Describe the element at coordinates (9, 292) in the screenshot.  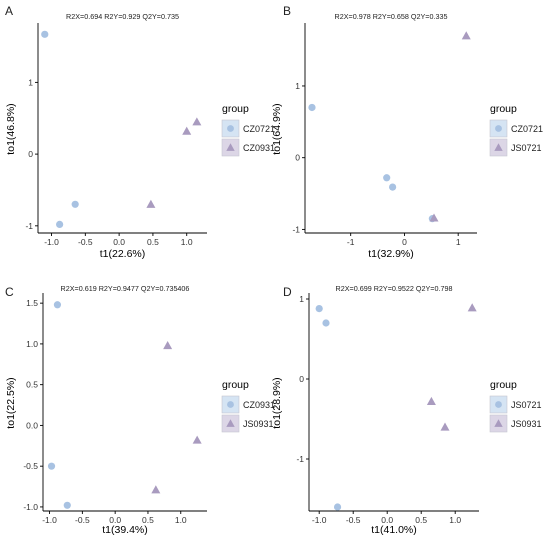
I see `panel-label: C` at that location.